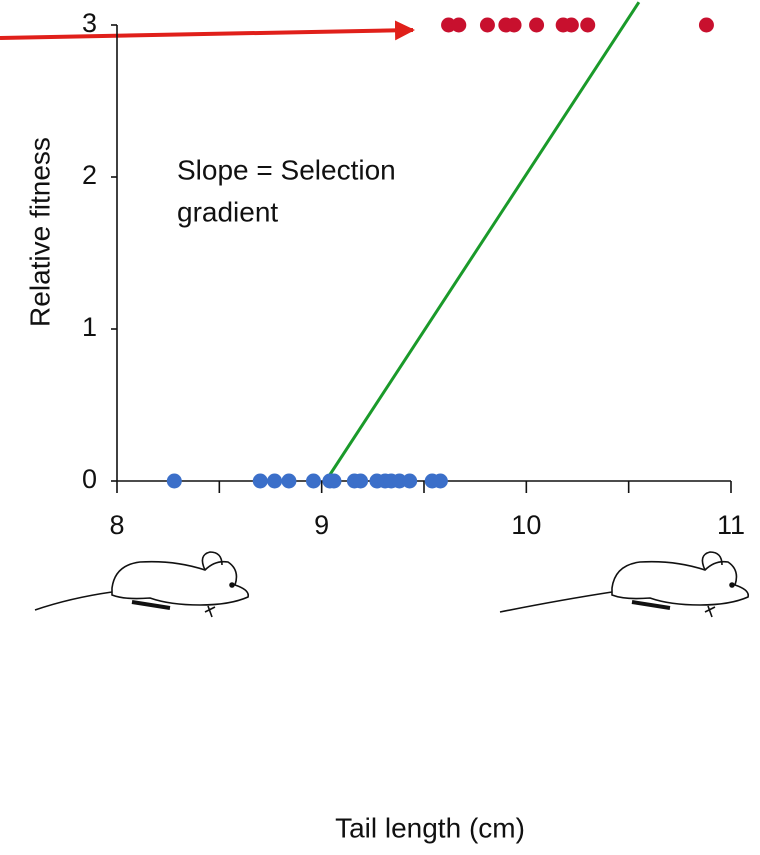  I want to click on x-axis-label: Tail length (cm), so click(430, 827).